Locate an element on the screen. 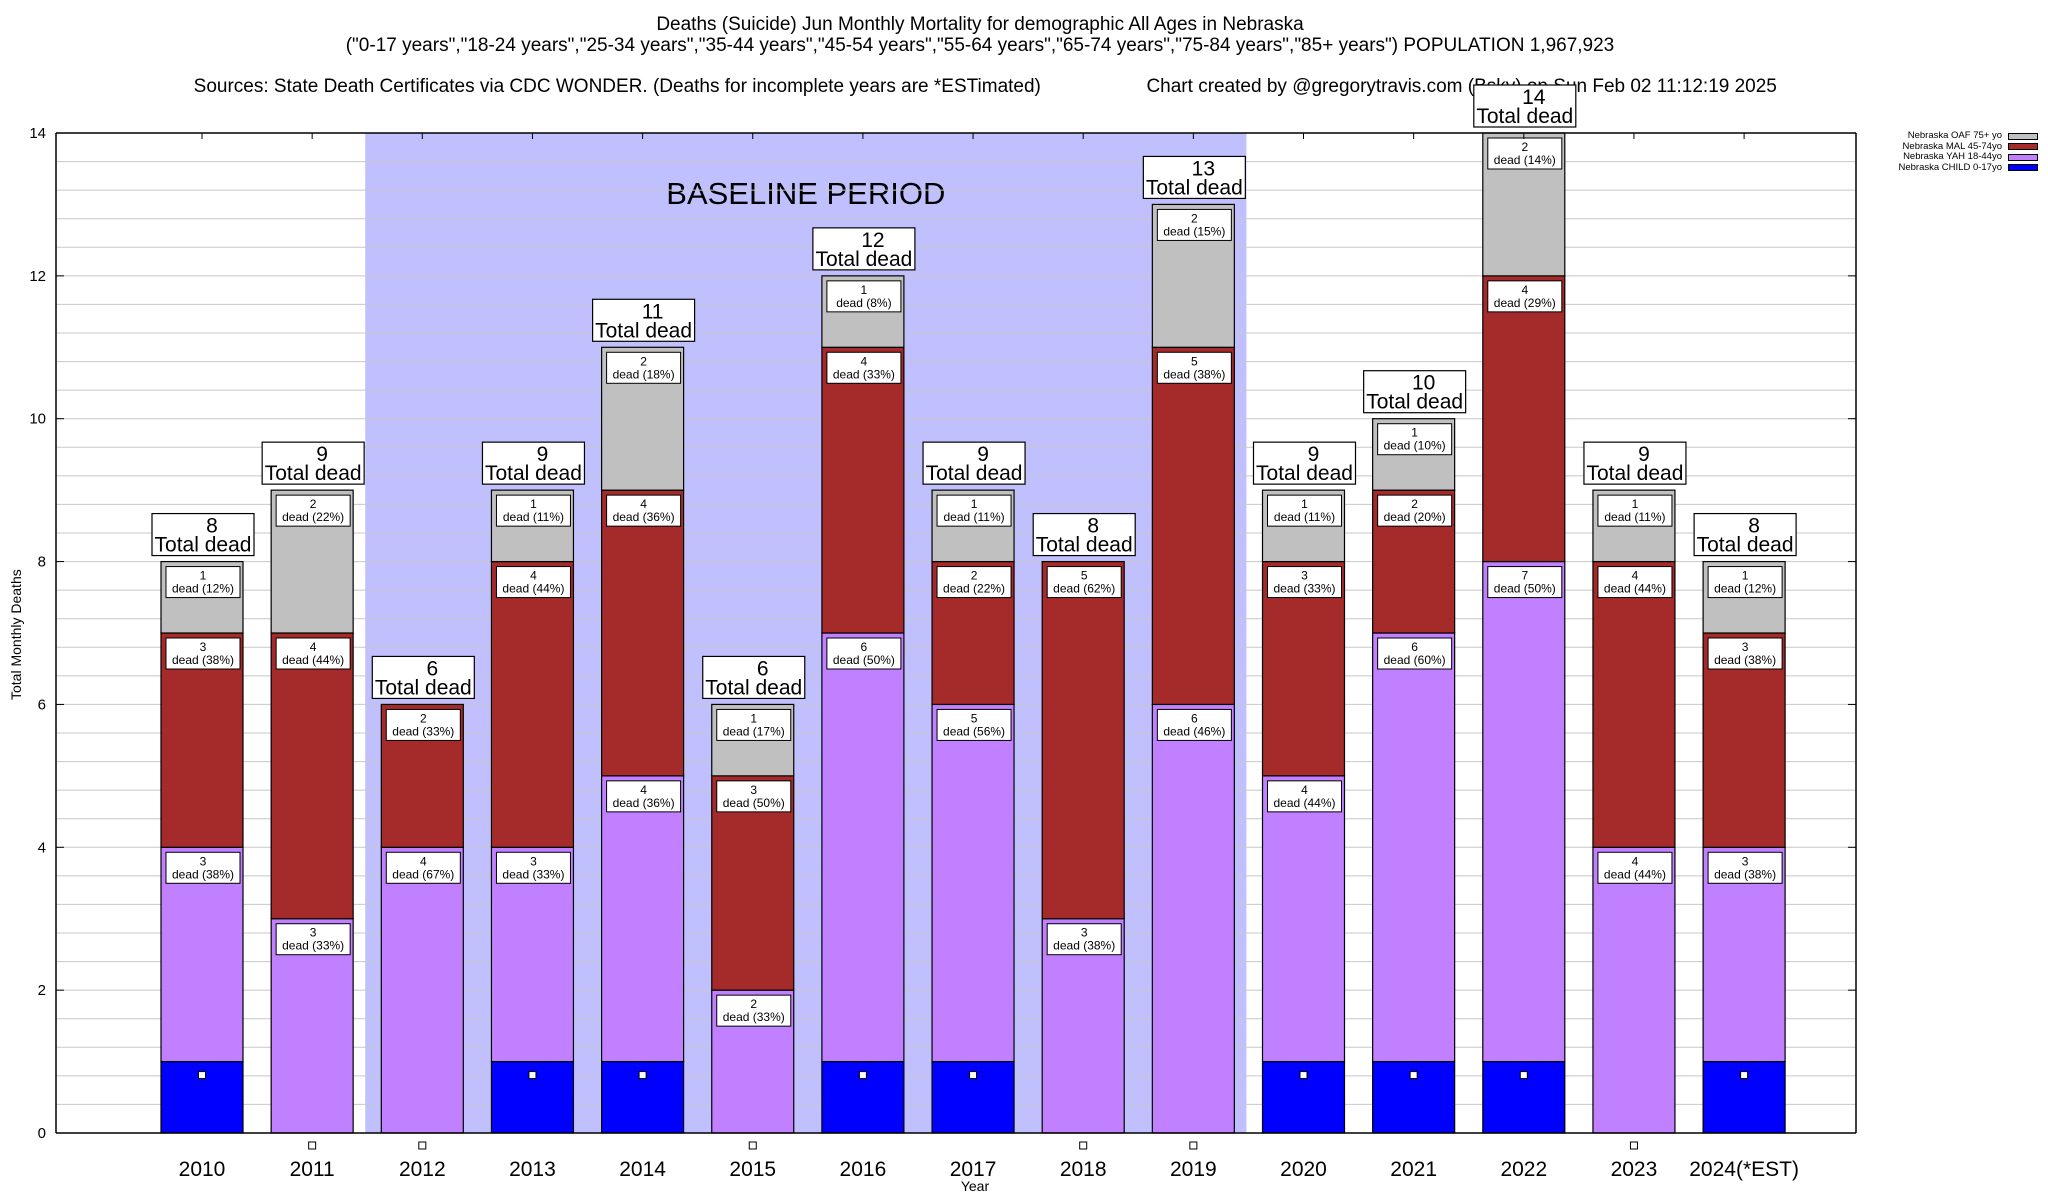 The width and height of the screenshot is (2048, 1200). total-label-count: 6 is located at coordinates (432, 668).